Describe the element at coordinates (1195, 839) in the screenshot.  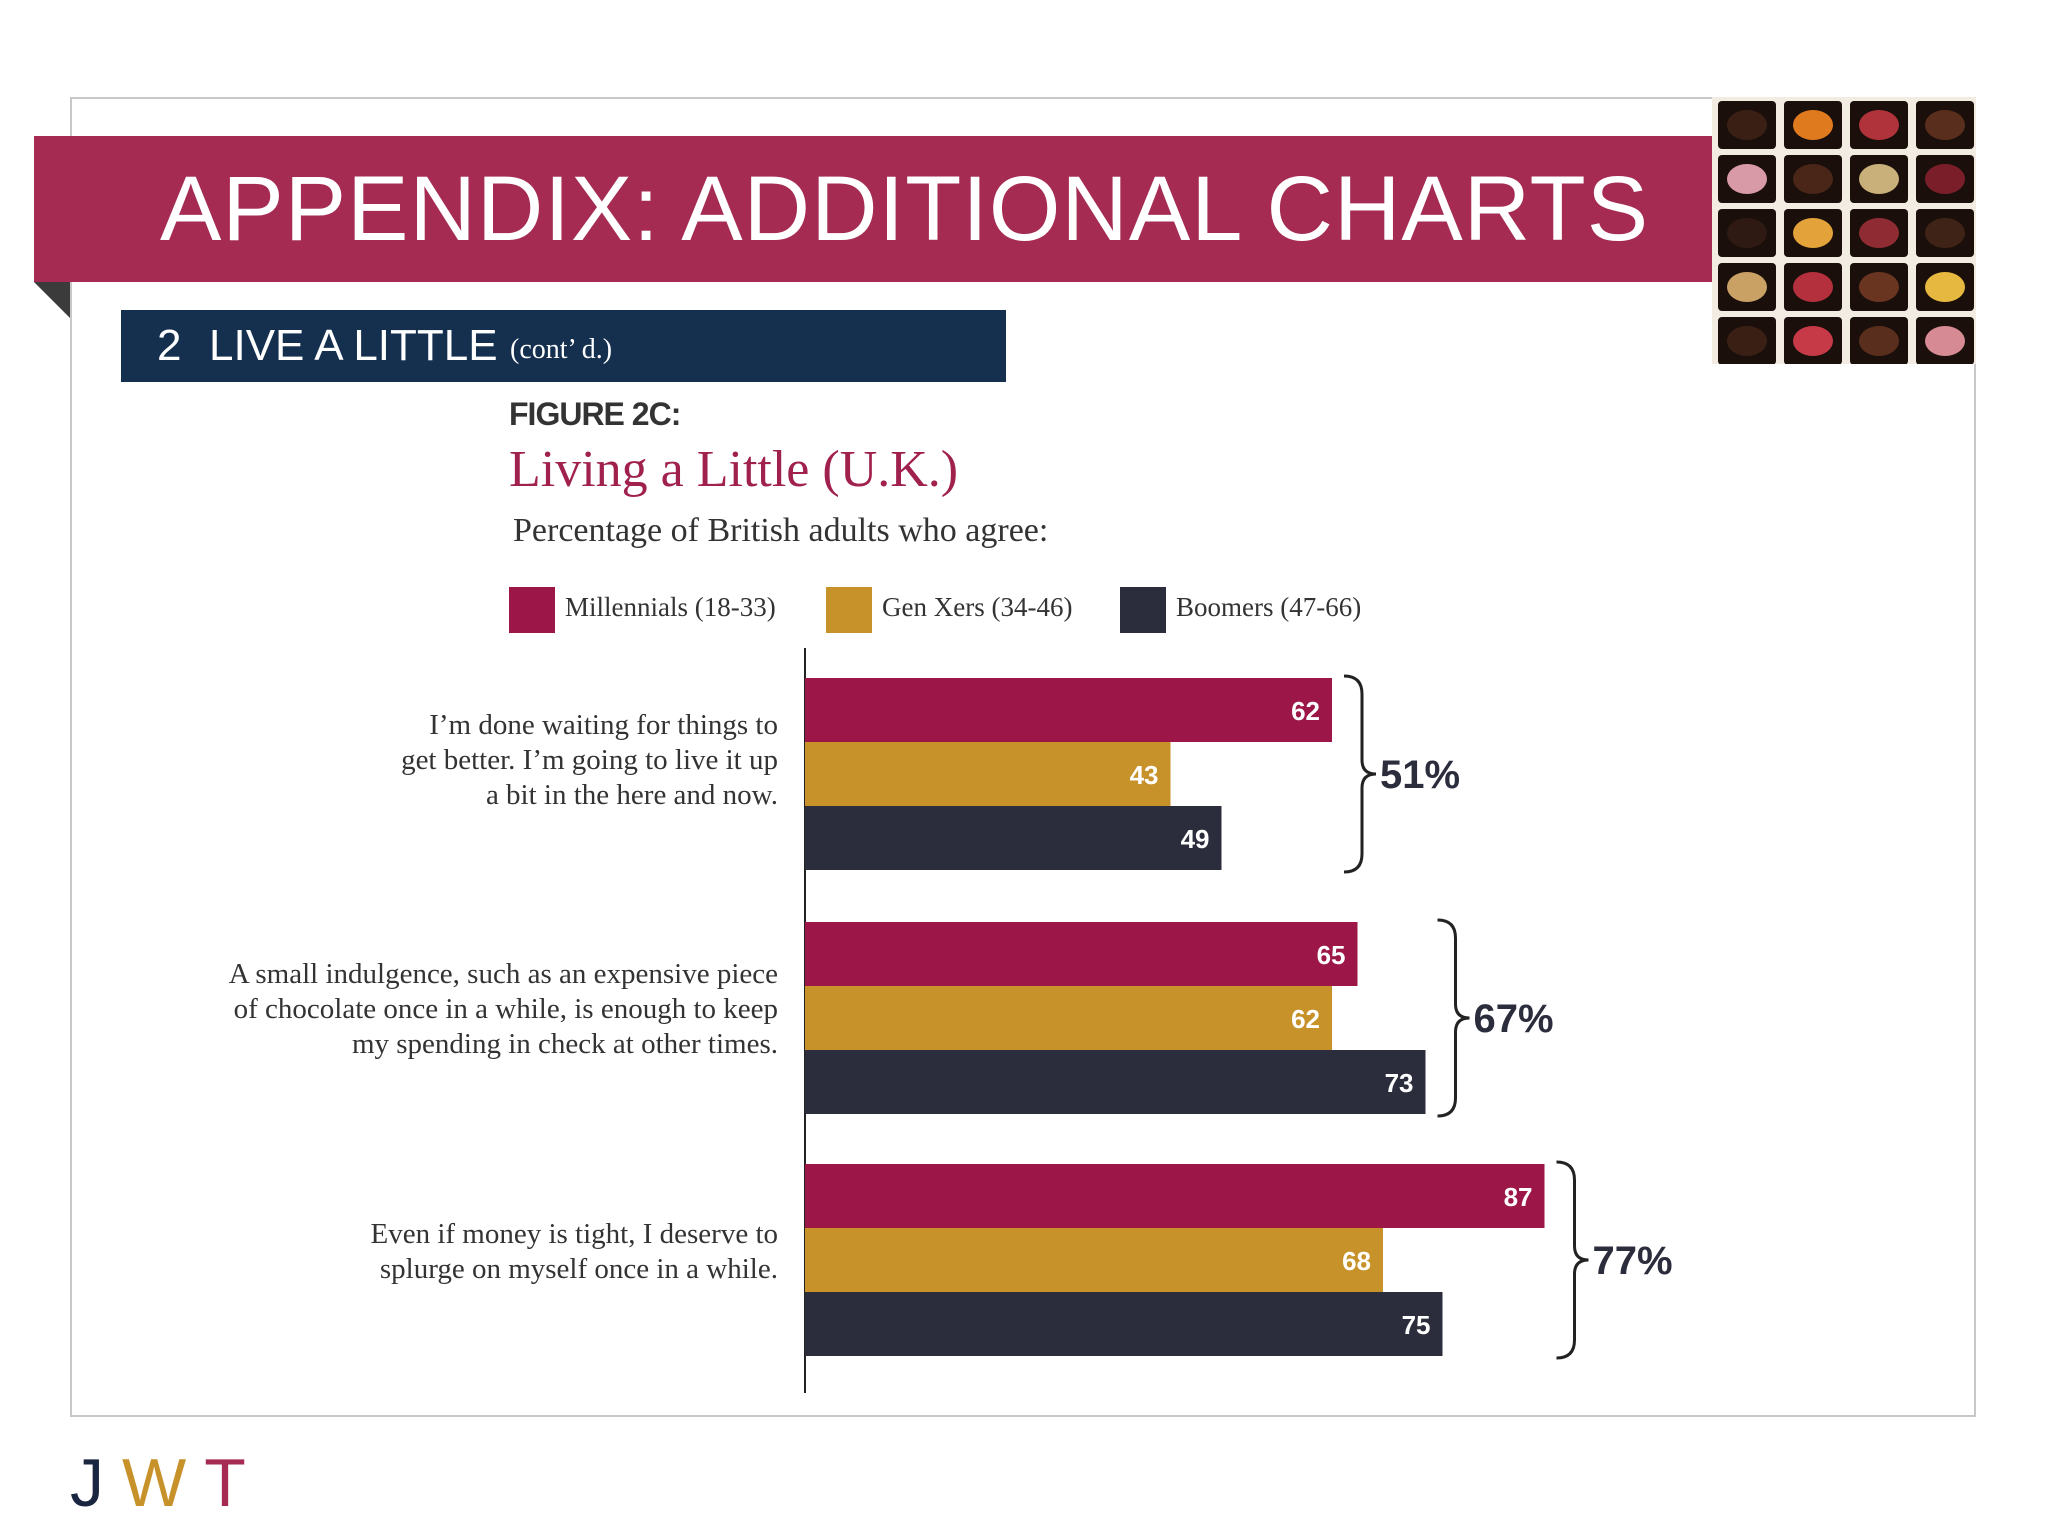
I see `data-label: 49` at that location.